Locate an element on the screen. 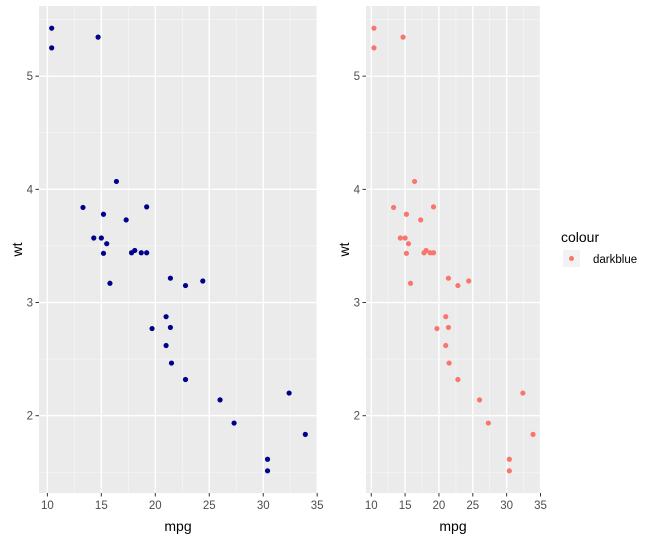 This screenshot has height=540, width=654. legend-title: colour is located at coordinates (580, 237).